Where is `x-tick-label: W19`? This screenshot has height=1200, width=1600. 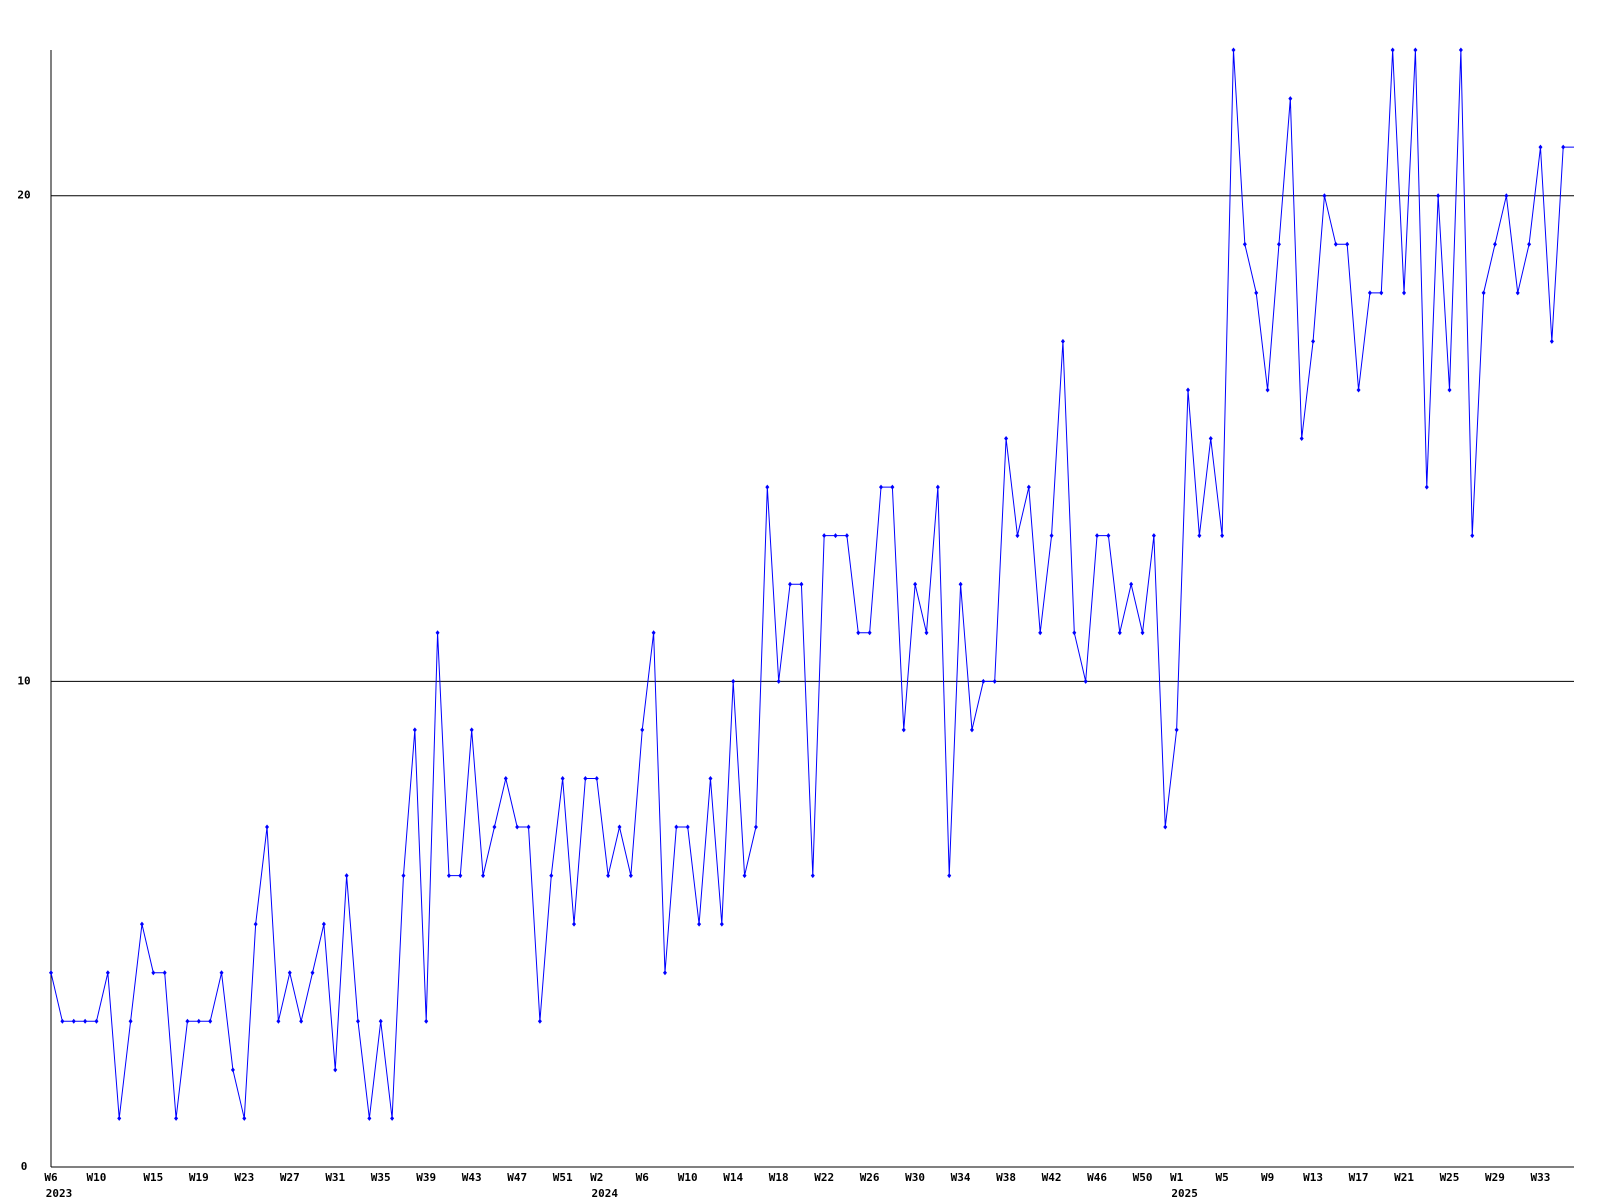 x-tick-label: W19 is located at coordinates (199, 1177).